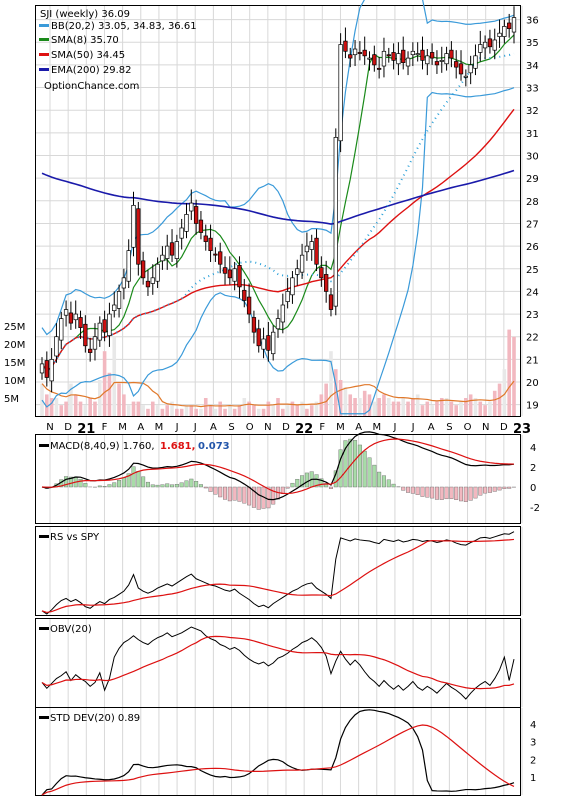  I want to click on x-tick-label: 23, so click(522, 429).